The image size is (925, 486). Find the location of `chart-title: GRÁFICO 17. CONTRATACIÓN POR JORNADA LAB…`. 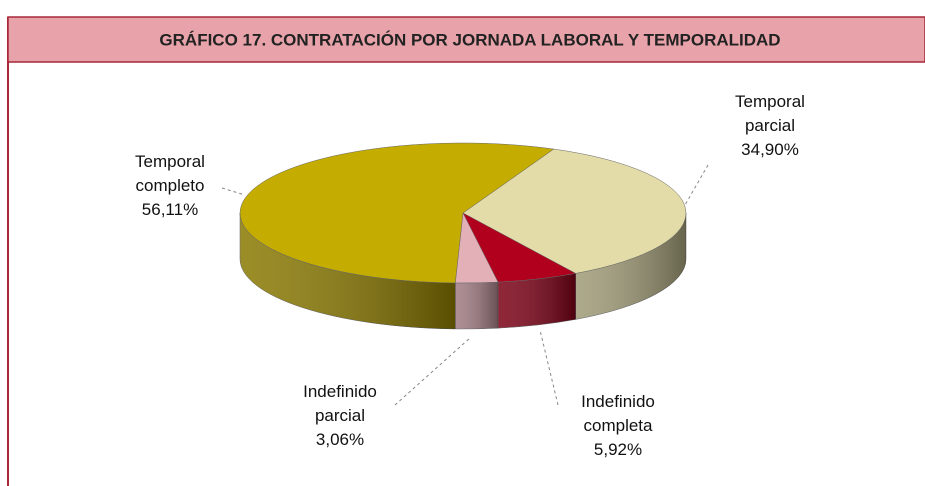

chart-title: GRÁFICO 17. CONTRATACIÓN POR JORNADA LAB… is located at coordinates (469, 39).